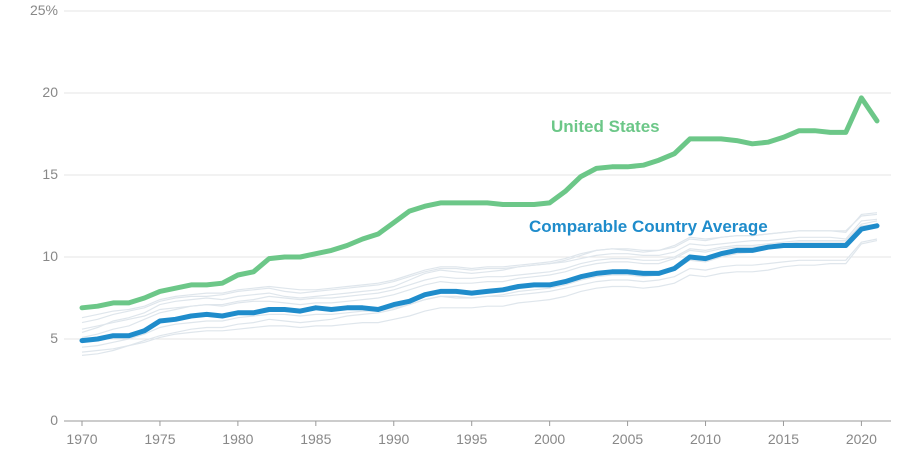 Image resolution: width=918 pixels, height=452 pixels. What do you see at coordinates (54, 338) in the screenshot?
I see `y-tick-label: 5` at bounding box center [54, 338].